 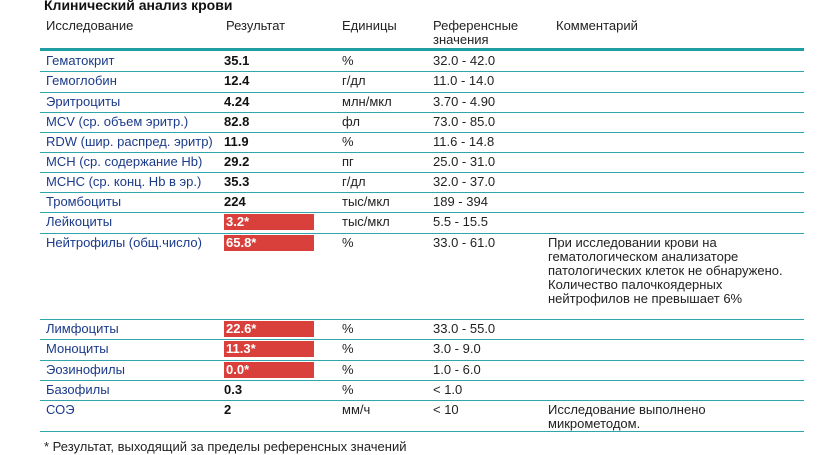 I want to click on result-value-flagged: 0.0*, so click(x=269, y=370).